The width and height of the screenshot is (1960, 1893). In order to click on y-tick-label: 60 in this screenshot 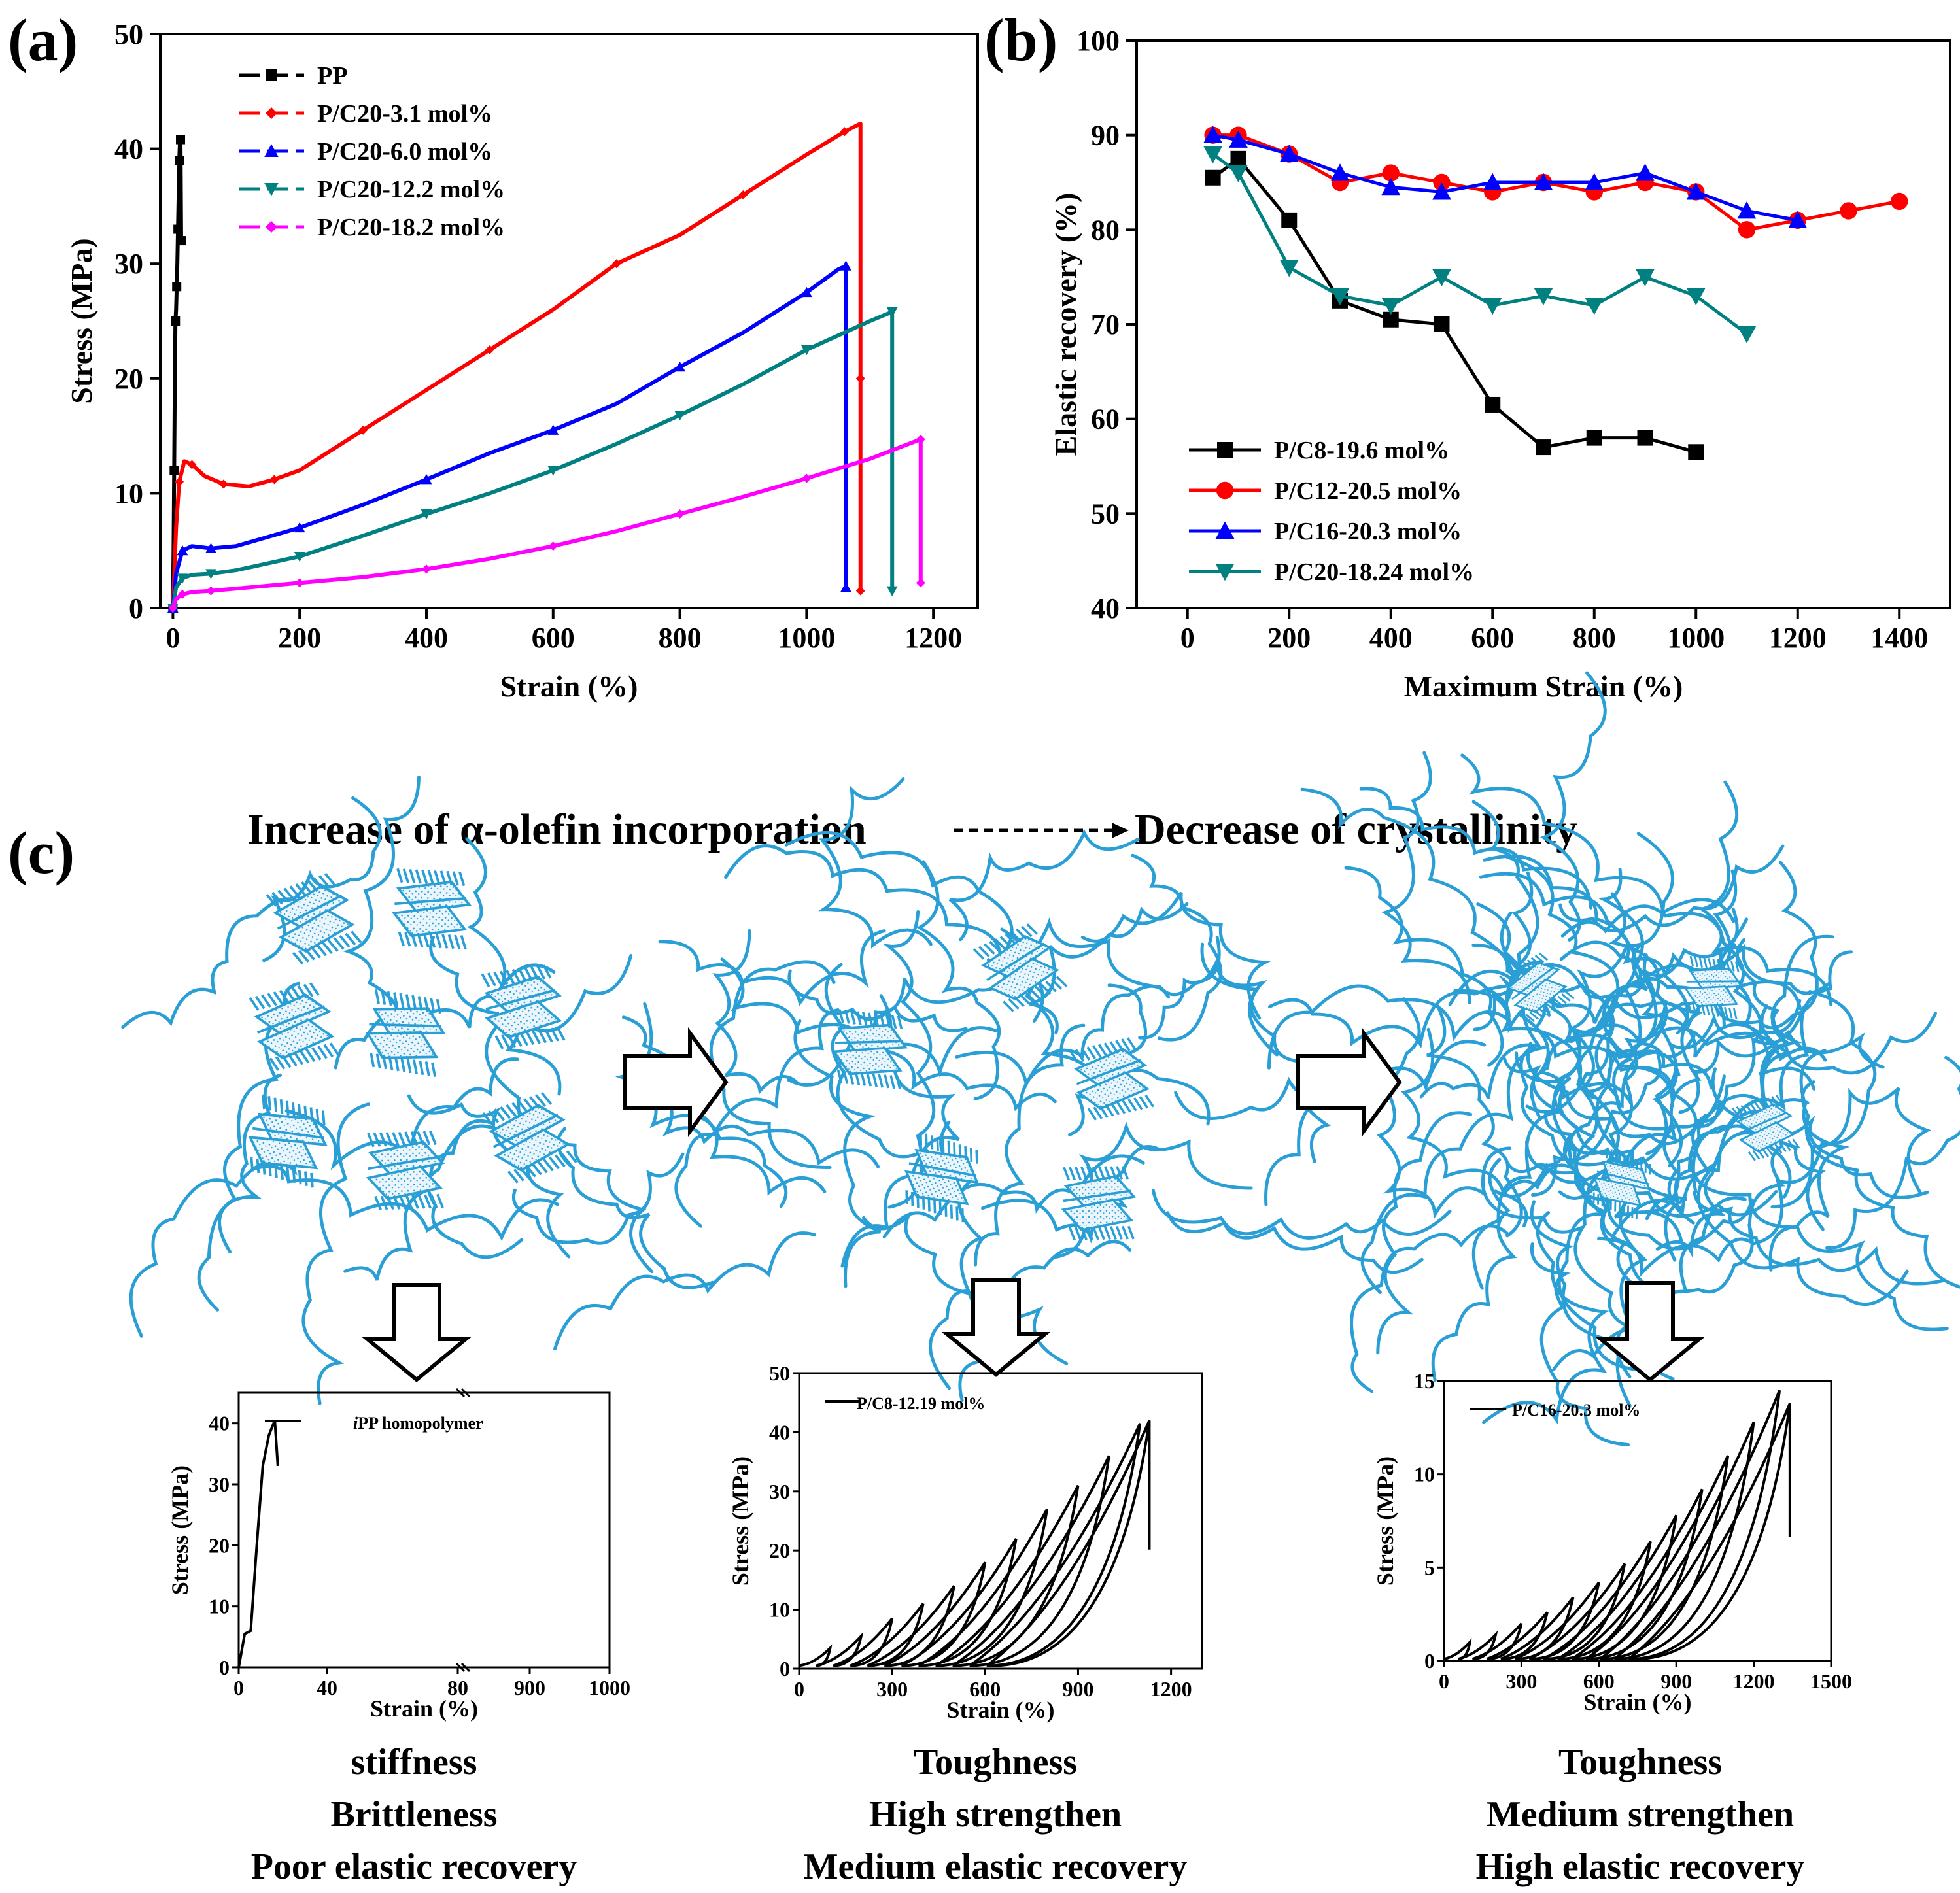, I will do `click(1105, 419)`.